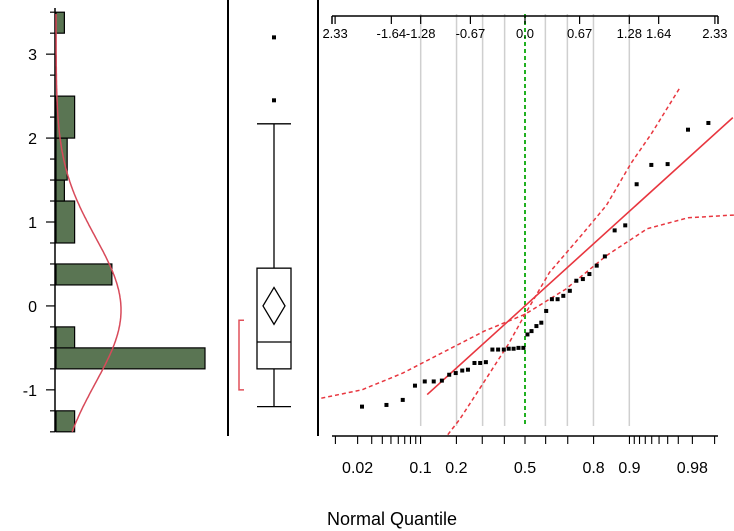 The height and width of the screenshot is (531, 734). Describe the element at coordinates (32, 139) in the screenshot. I see `y-tick-label: 2` at that location.